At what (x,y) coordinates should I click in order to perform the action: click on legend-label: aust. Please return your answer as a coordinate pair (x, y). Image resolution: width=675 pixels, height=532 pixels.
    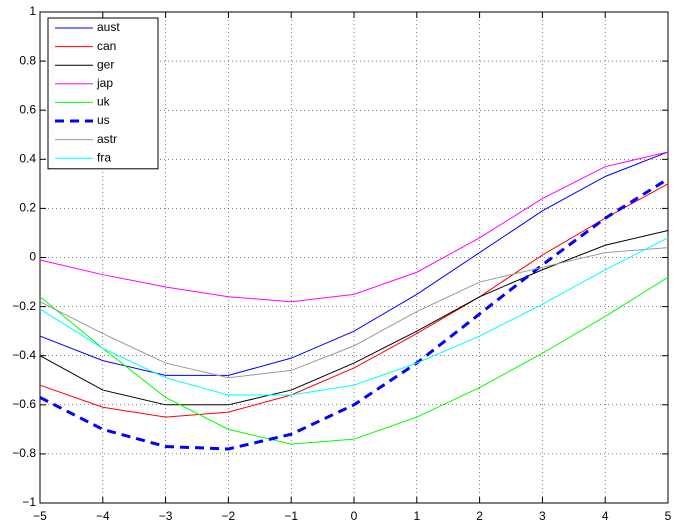
    Looking at the image, I should click on (108, 27).